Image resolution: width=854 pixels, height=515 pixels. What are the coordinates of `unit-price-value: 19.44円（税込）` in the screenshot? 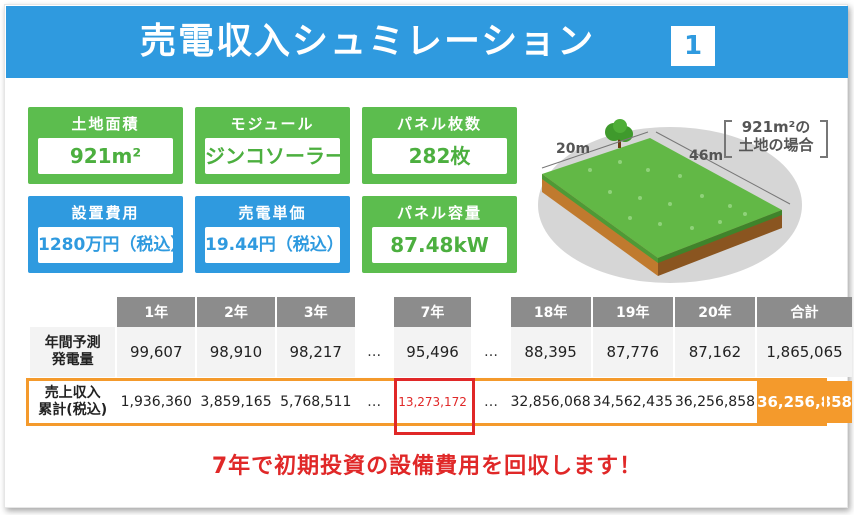 It's located at (272, 245).